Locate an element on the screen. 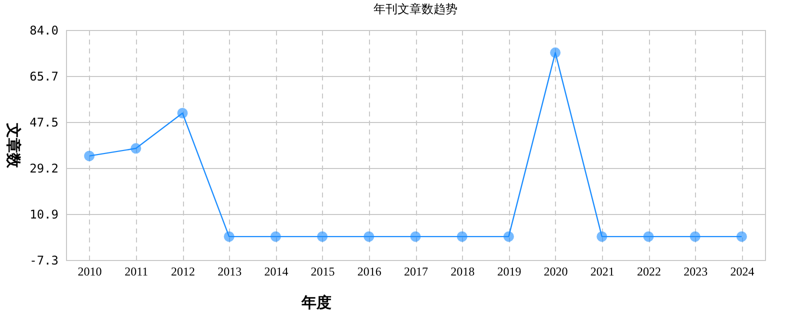 This screenshot has height=330, width=790. x-tick-label: 2019 is located at coordinates (509, 271).